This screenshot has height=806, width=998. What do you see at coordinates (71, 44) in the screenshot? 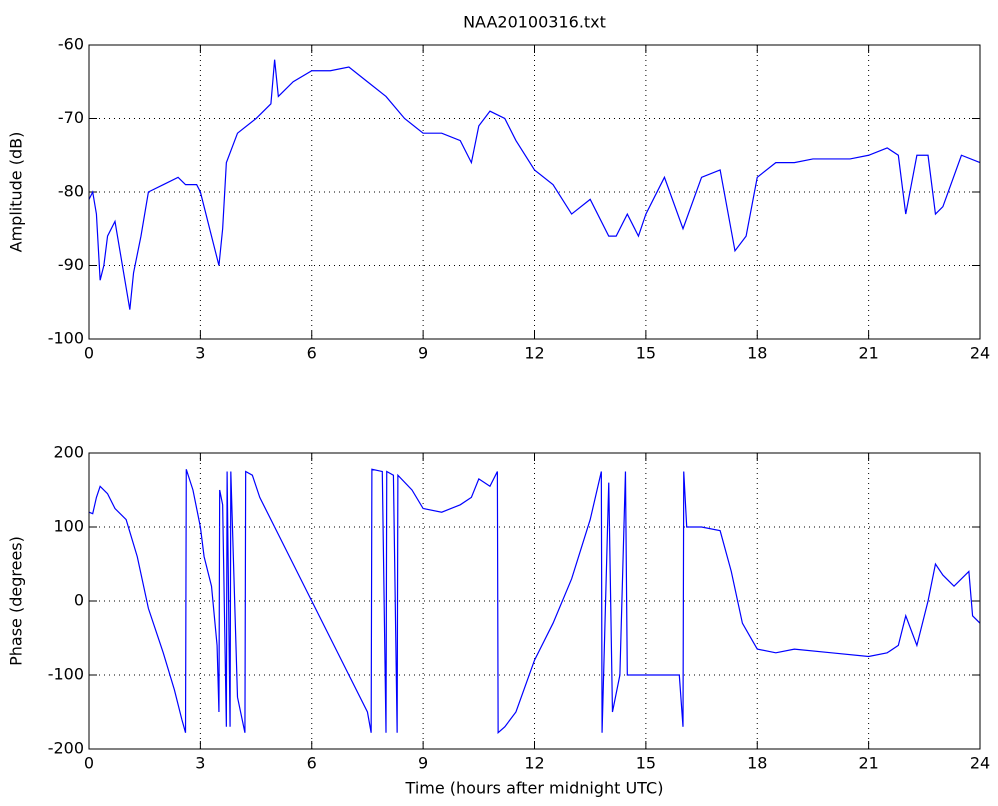
I see `y-tick-label: -60` at bounding box center [71, 44].